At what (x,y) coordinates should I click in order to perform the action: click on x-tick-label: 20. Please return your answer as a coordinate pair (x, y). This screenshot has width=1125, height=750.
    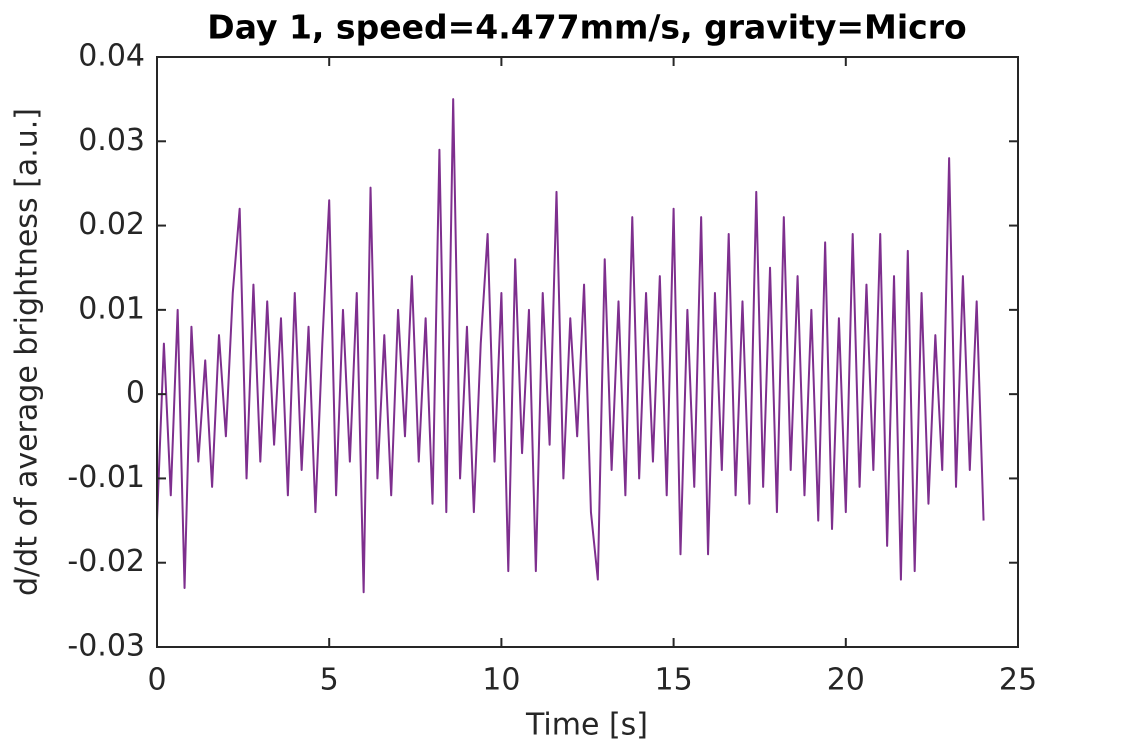
    Looking at the image, I should click on (846, 680).